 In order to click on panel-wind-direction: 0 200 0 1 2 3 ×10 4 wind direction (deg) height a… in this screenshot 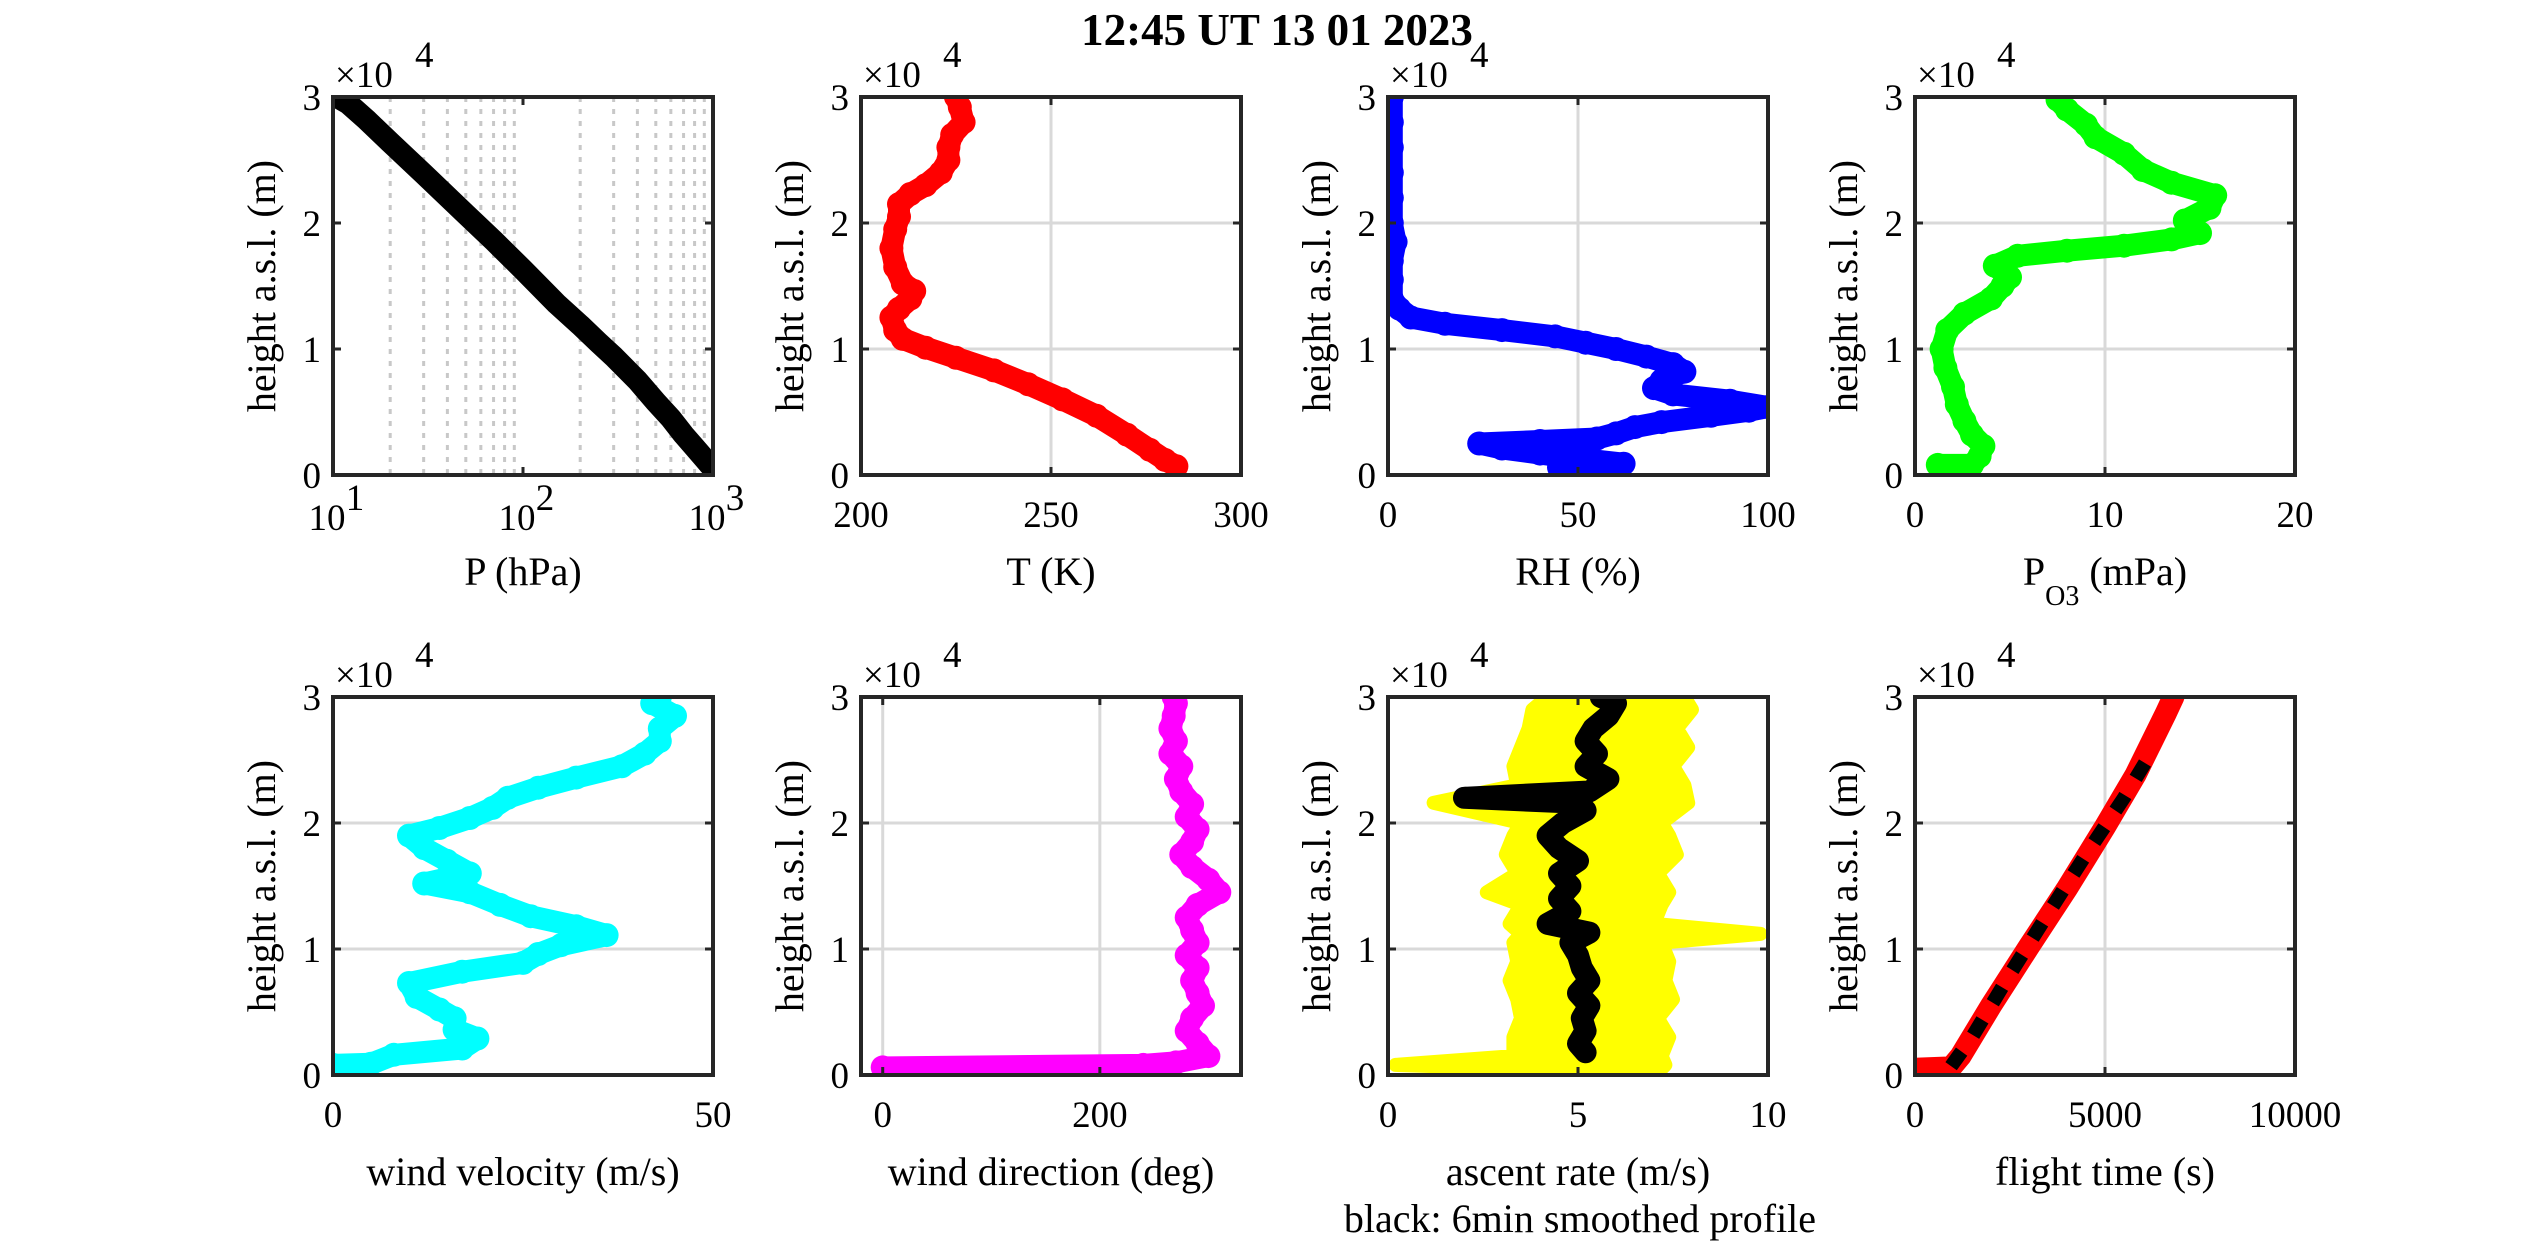, I will do `click(1005, 914)`.